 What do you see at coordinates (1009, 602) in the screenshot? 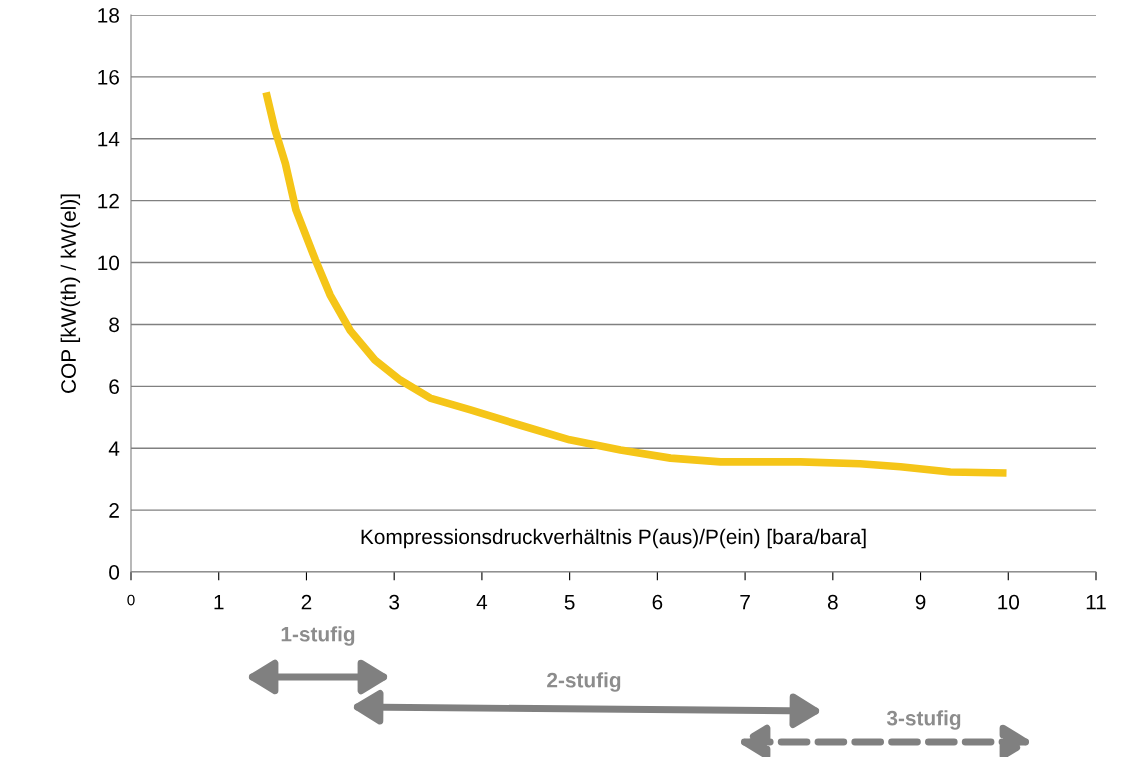
I see `x-tick-label: 10` at bounding box center [1009, 602].